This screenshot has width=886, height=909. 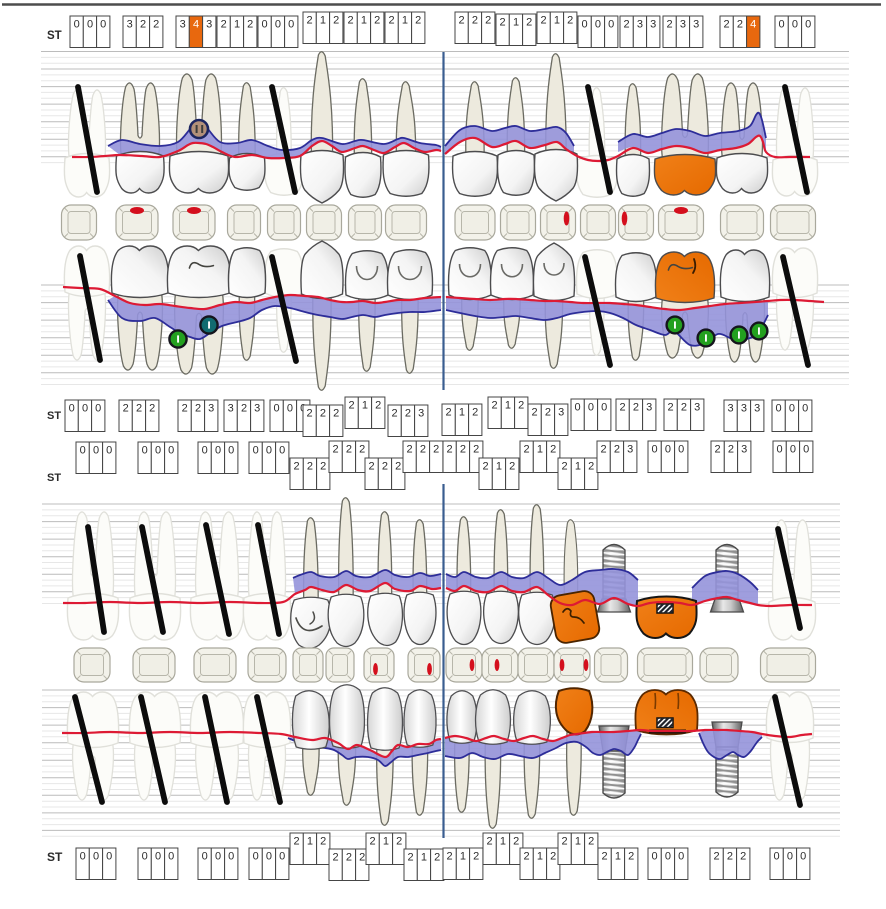 What do you see at coordinates (753, 25) in the screenshot?
I see `svg-text: 4` at bounding box center [753, 25].